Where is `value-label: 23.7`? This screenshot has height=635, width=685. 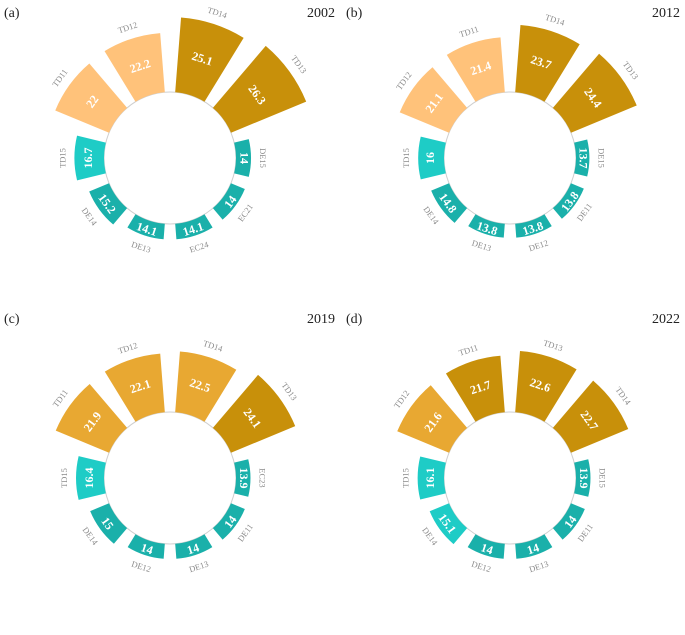 value-label: 23.7 is located at coordinates (541, 62).